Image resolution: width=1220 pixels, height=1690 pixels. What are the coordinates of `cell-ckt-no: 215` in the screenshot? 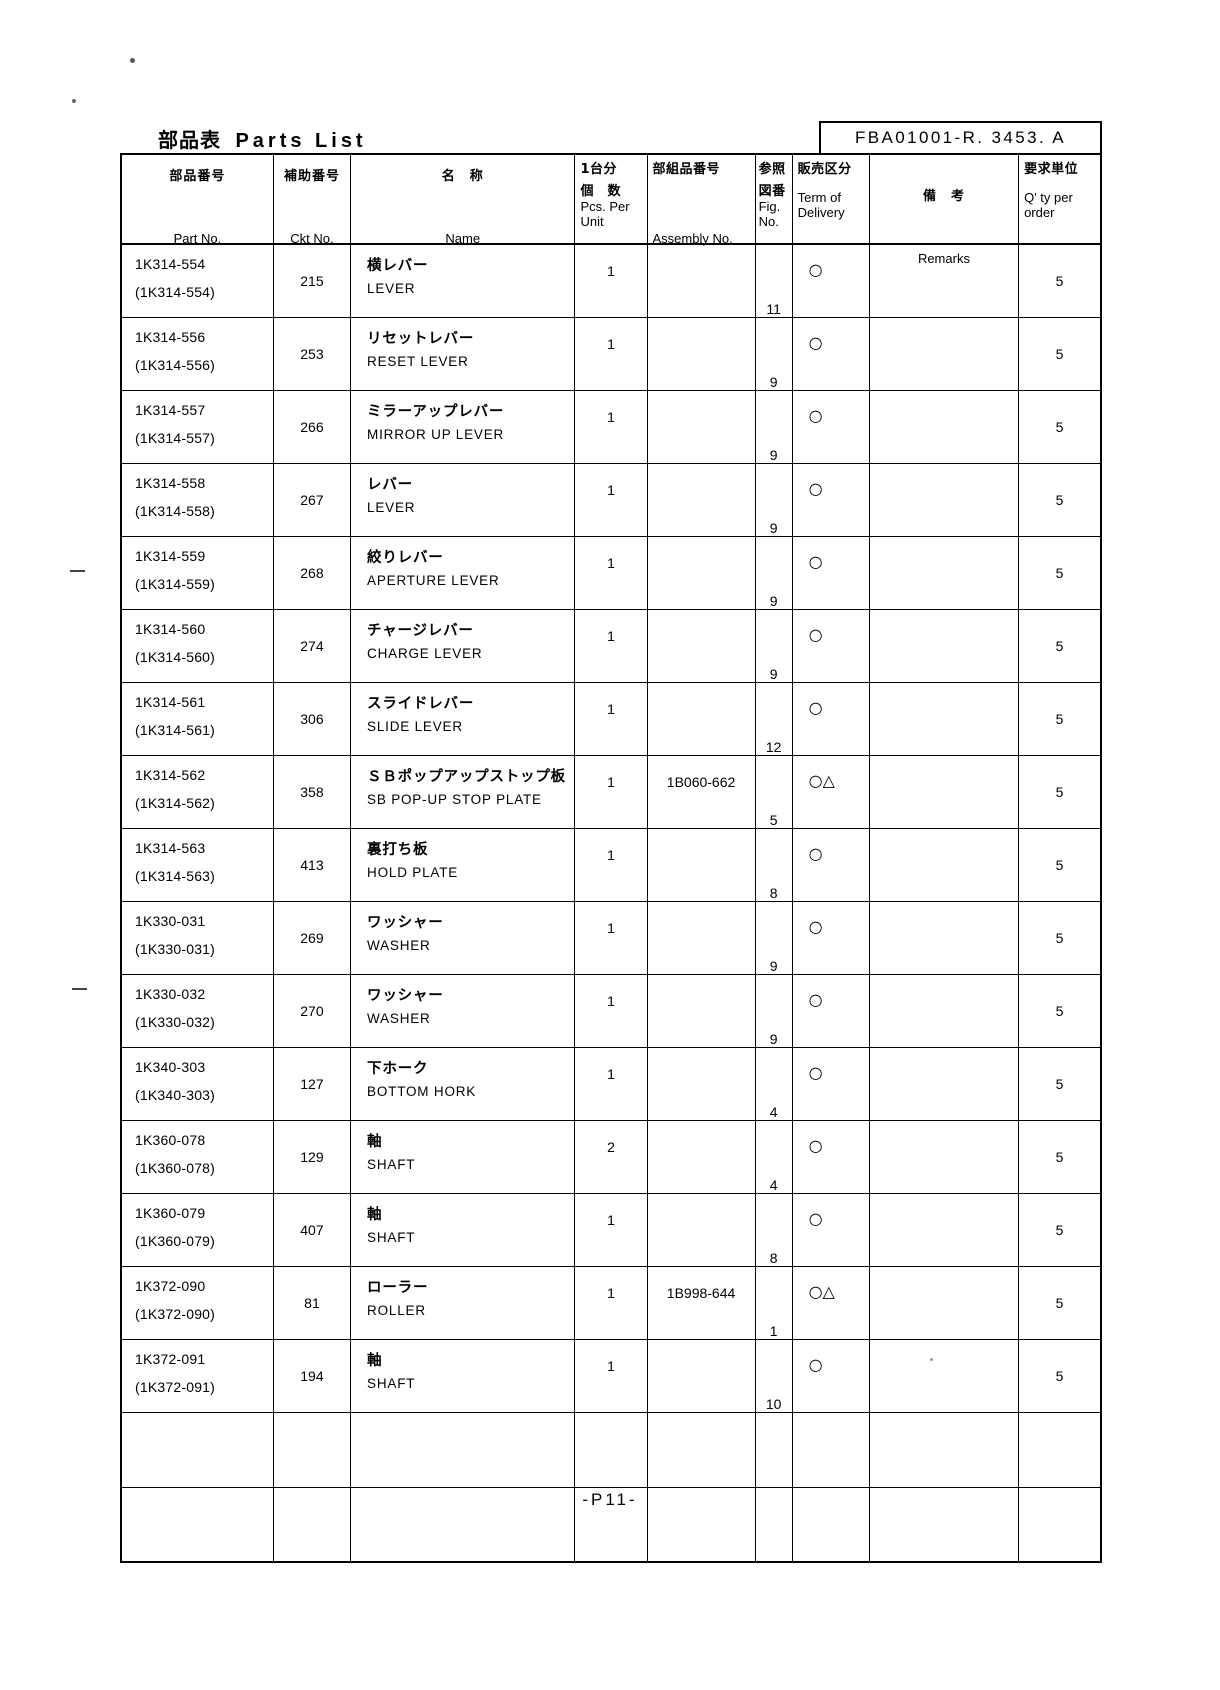 It's located at (312, 280).